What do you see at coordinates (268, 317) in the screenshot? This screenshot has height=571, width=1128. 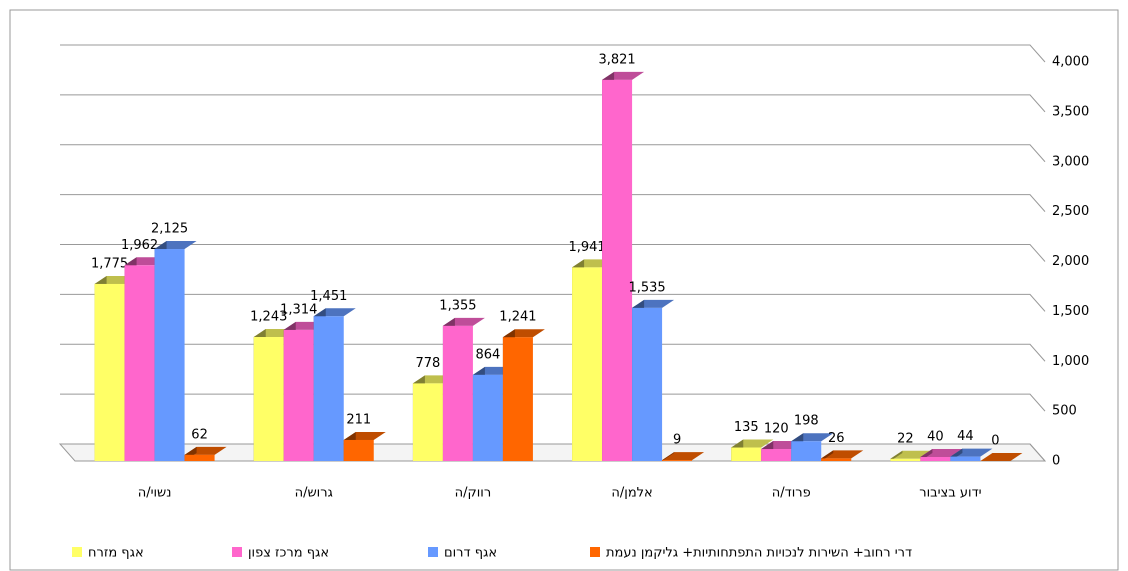 I see `data-label: 1,243` at bounding box center [268, 317].